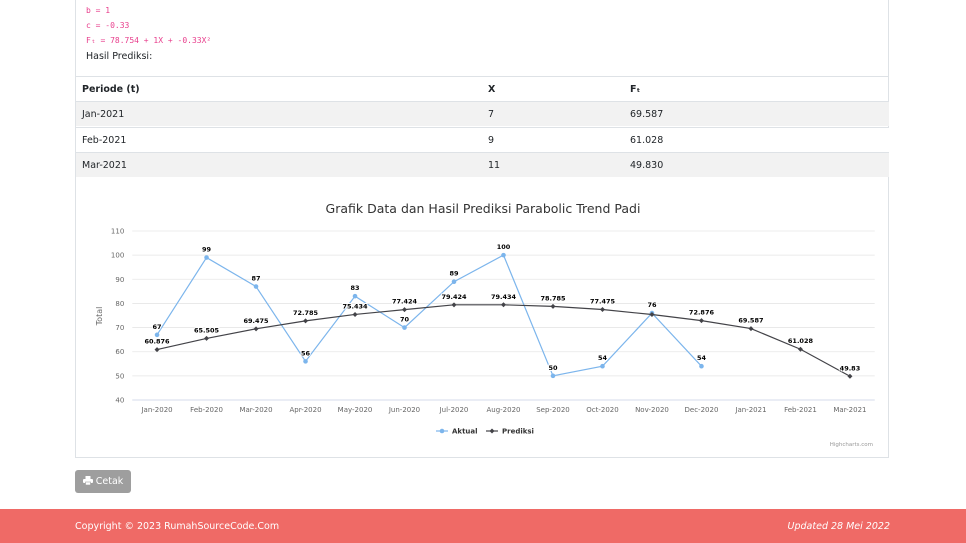  I want to click on data-label: 89, so click(454, 274).